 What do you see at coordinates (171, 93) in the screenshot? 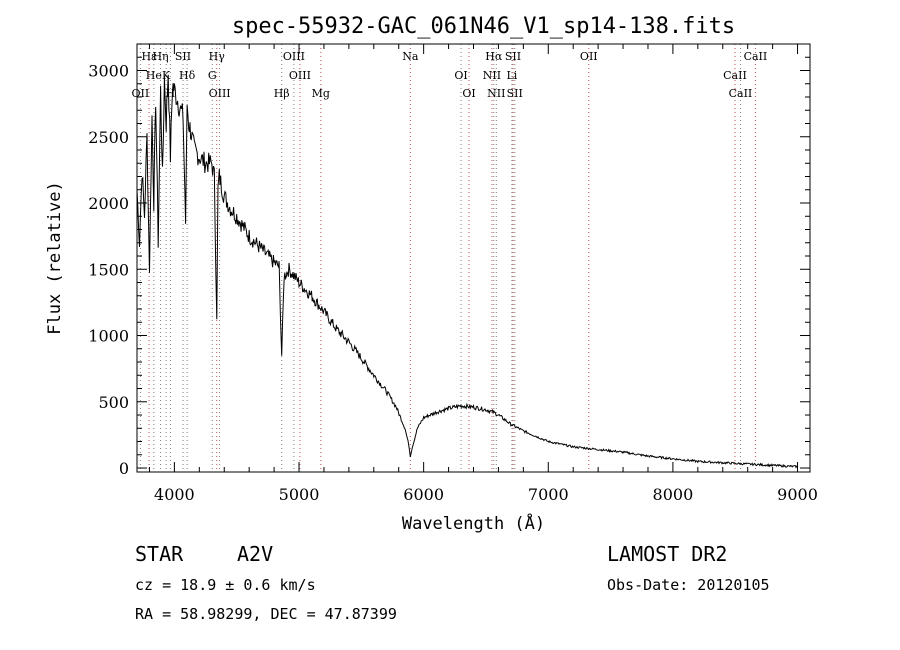
I see `spectral-line-label: H` at bounding box center [171, 93].